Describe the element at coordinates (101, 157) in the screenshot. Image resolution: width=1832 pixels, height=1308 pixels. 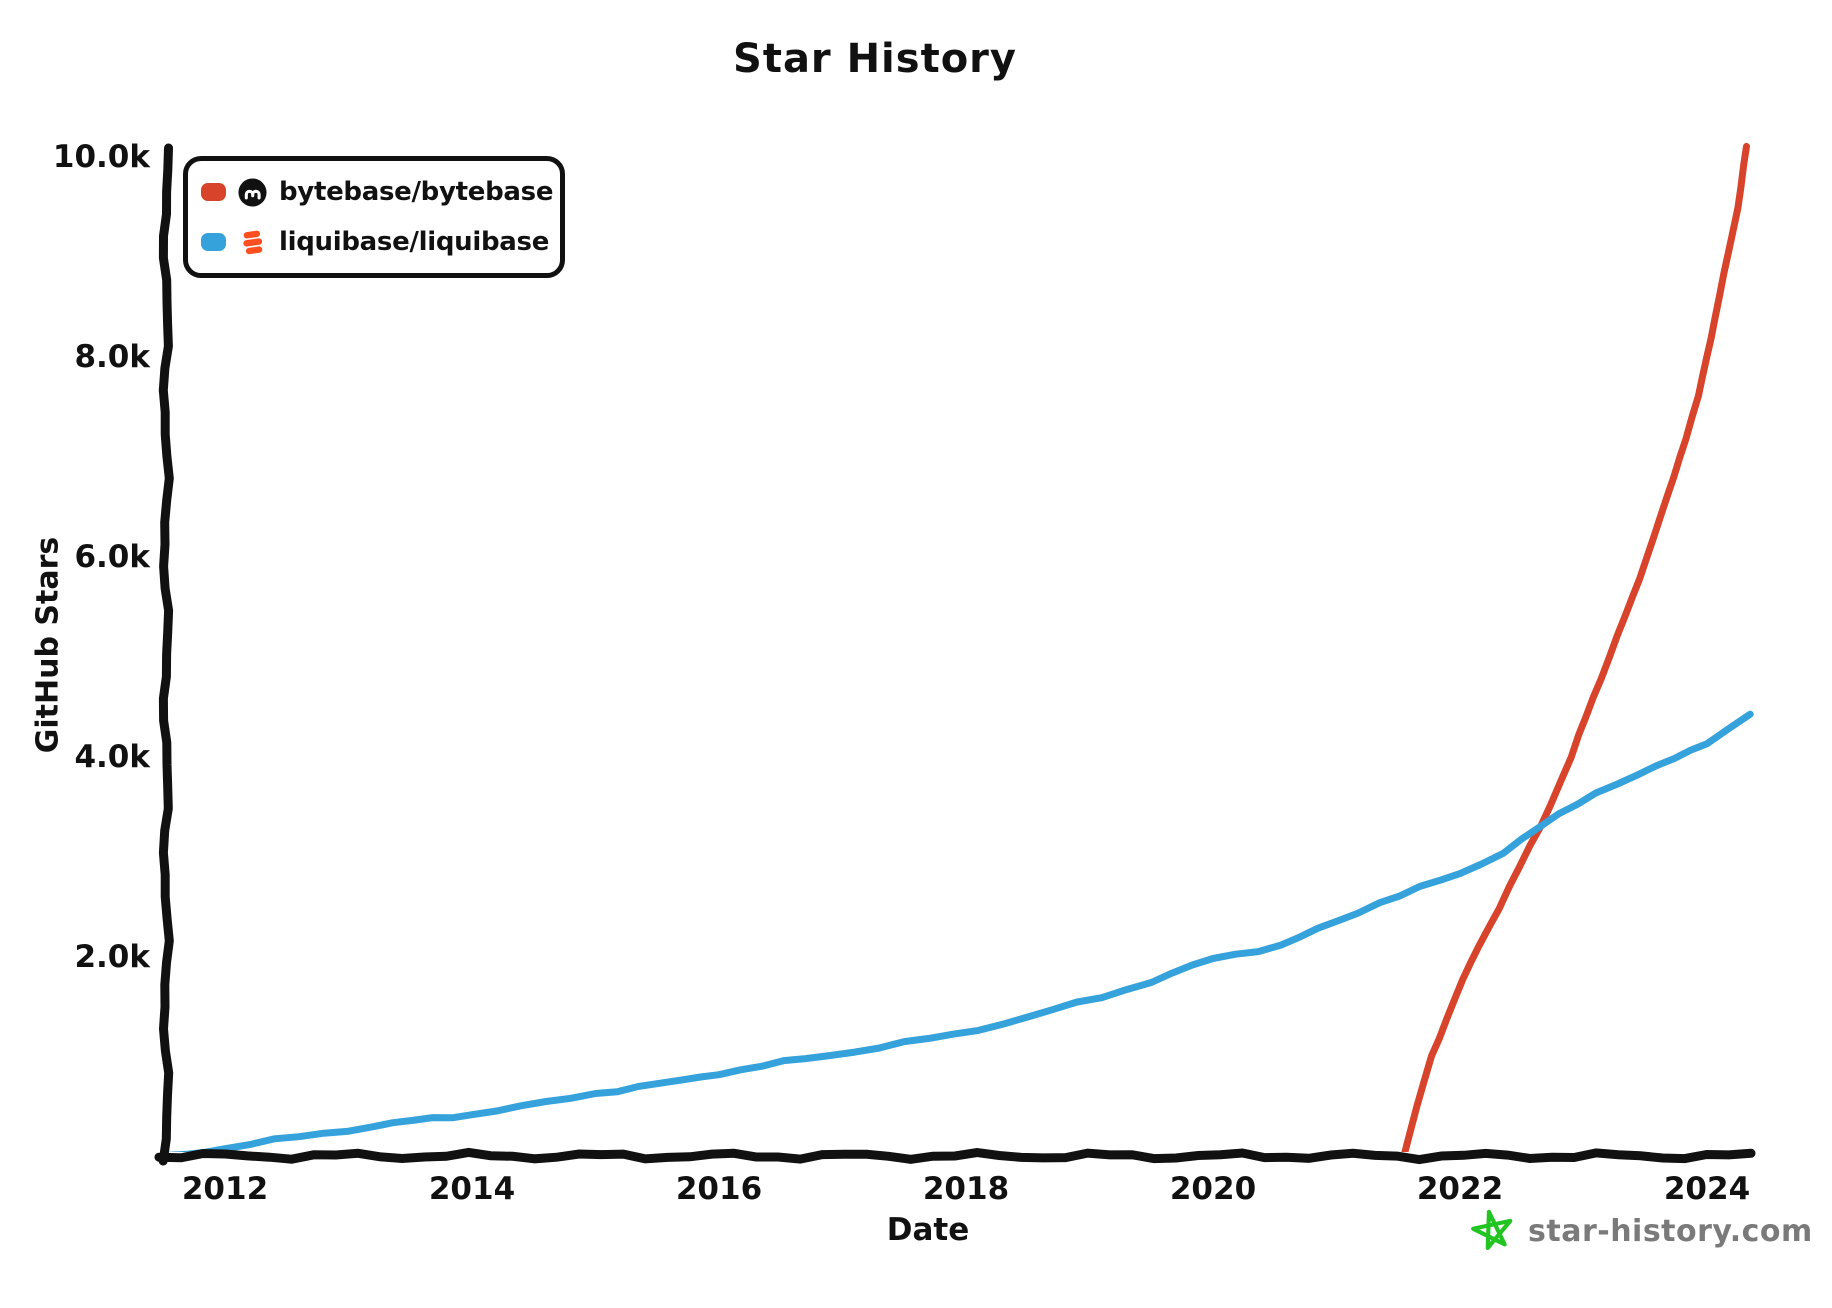
I see `y-tick-label: 10.0k` at that location.